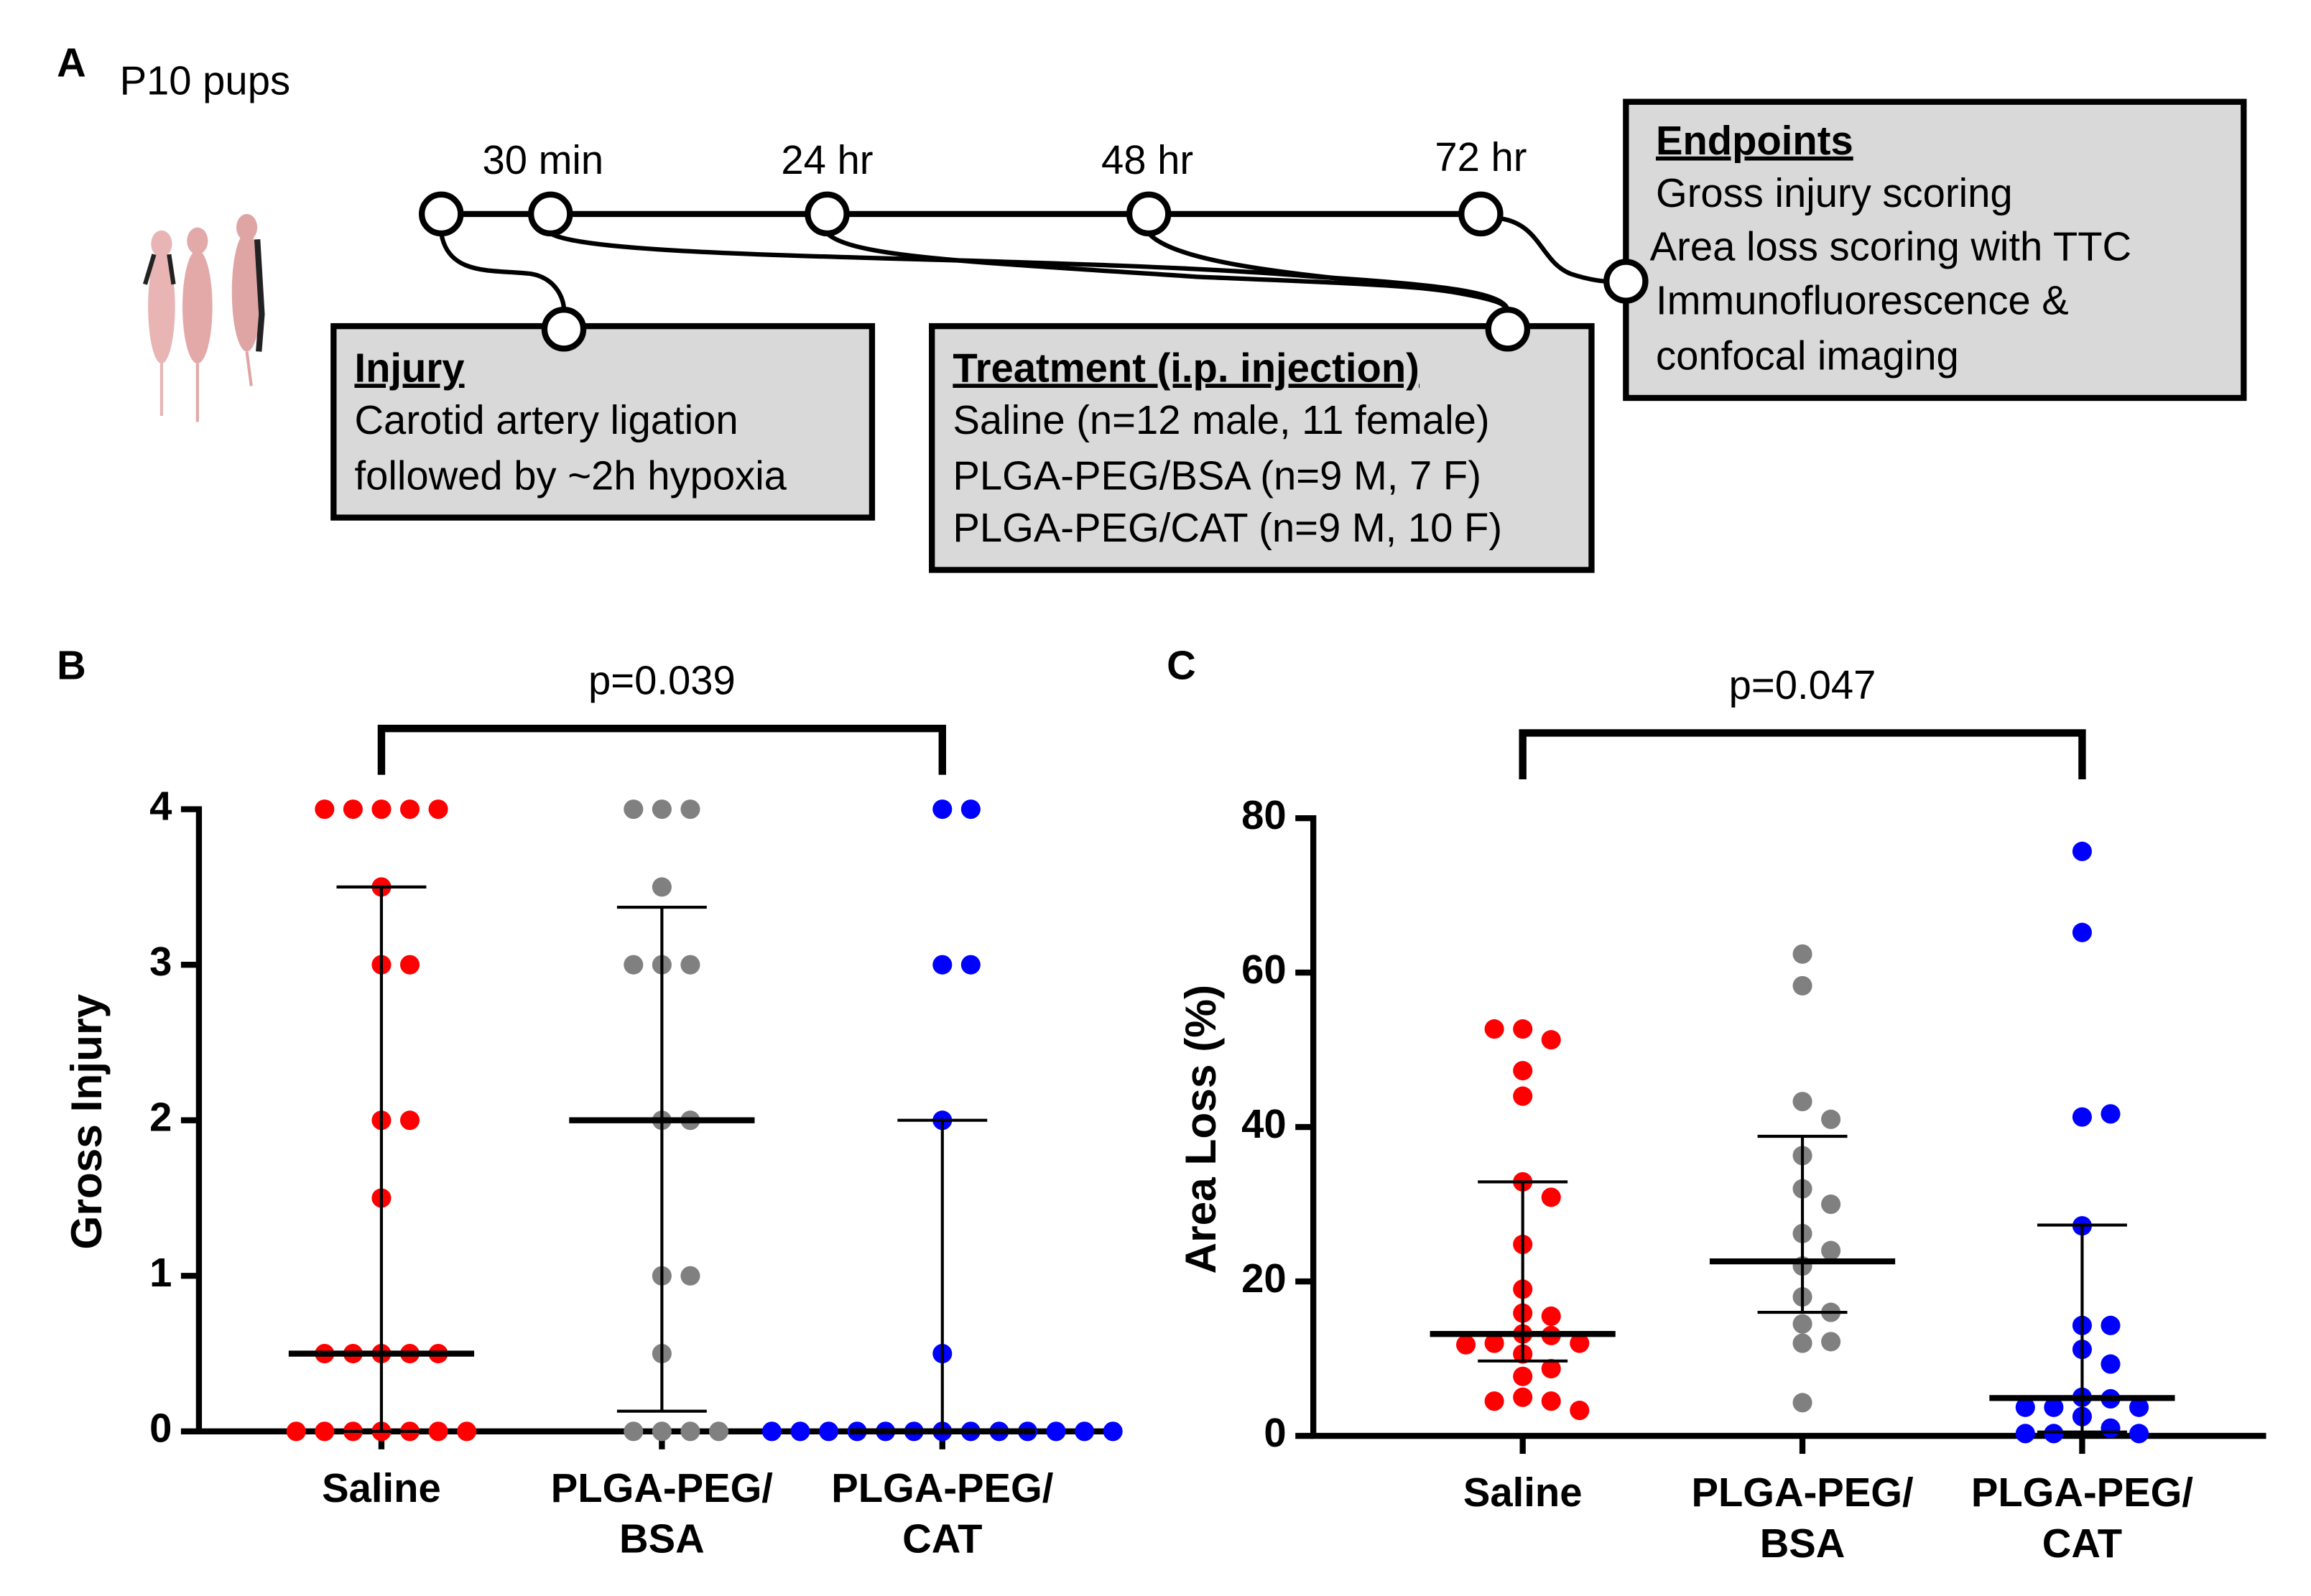 The image size is (2311, 1596). What do you see at coordinates (1186, 367) in the screenshot?
I see `box-title: Treatment (i.p. injection)` at bounding box center [1186, 367].